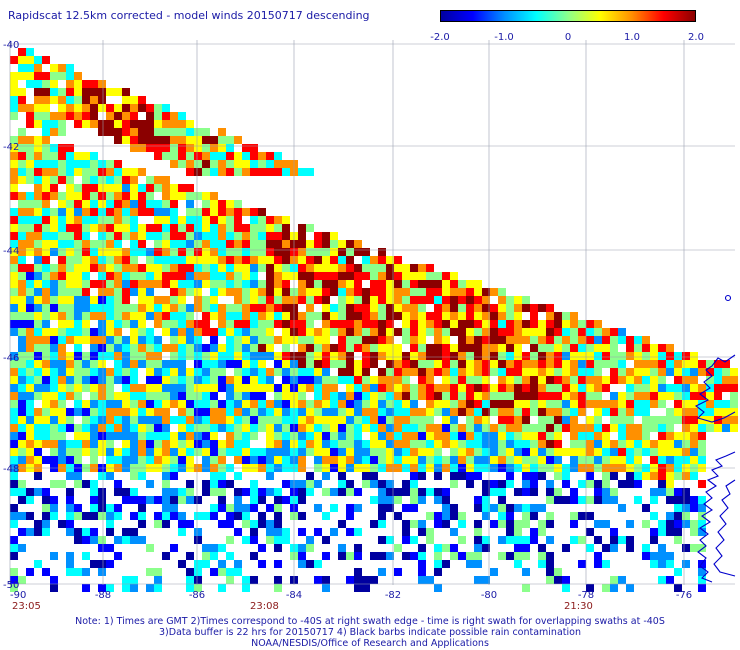 This screenshot has height=650, width=740. What do you see at coordinates (18, 595) in the screenshot?
I see `x-tick-label: -90` at bounding box center [18, 595].